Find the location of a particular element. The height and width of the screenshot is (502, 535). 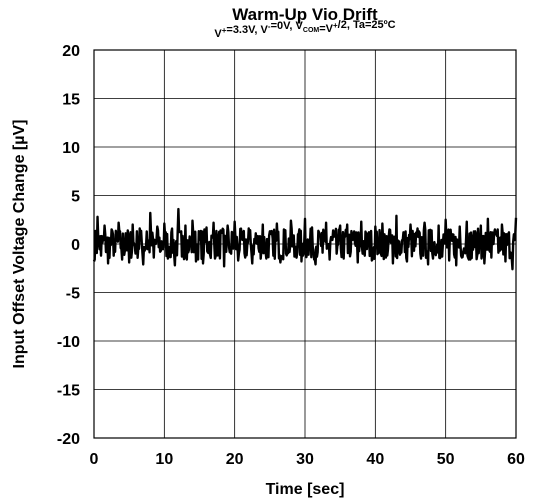

series-group is located at coordinates (305, 239).